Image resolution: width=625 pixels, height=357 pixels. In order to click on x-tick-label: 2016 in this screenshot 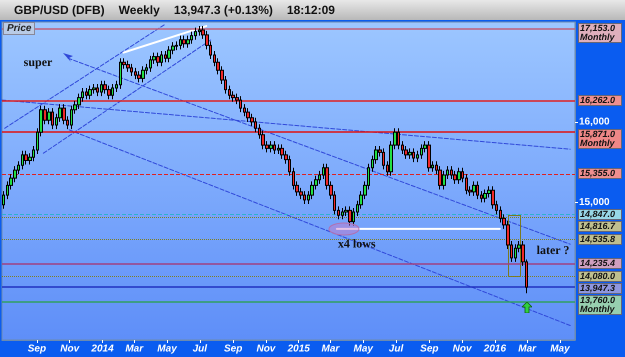, I will do `click(494, 349)`.